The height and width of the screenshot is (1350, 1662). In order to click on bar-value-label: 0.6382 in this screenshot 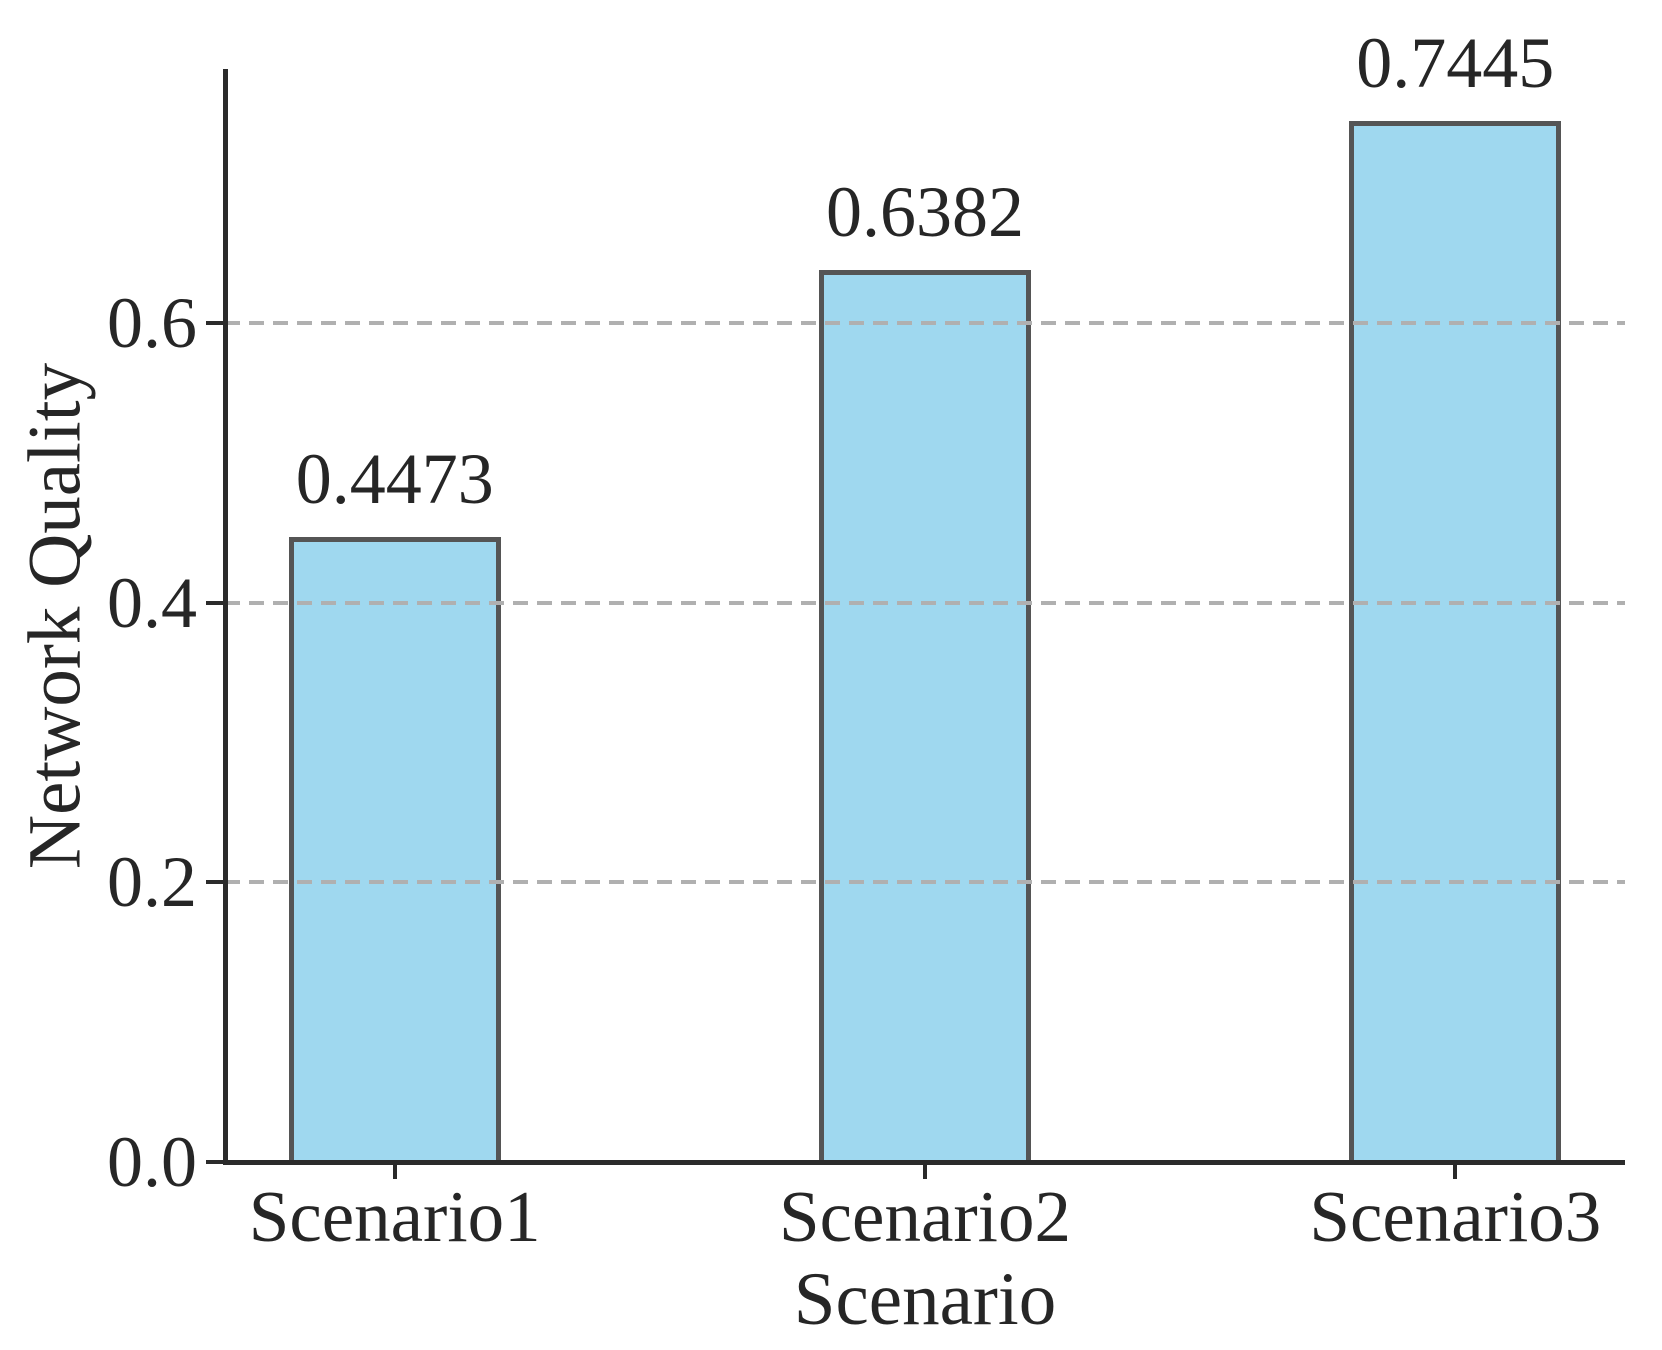, I will do `click(925, 211)`.